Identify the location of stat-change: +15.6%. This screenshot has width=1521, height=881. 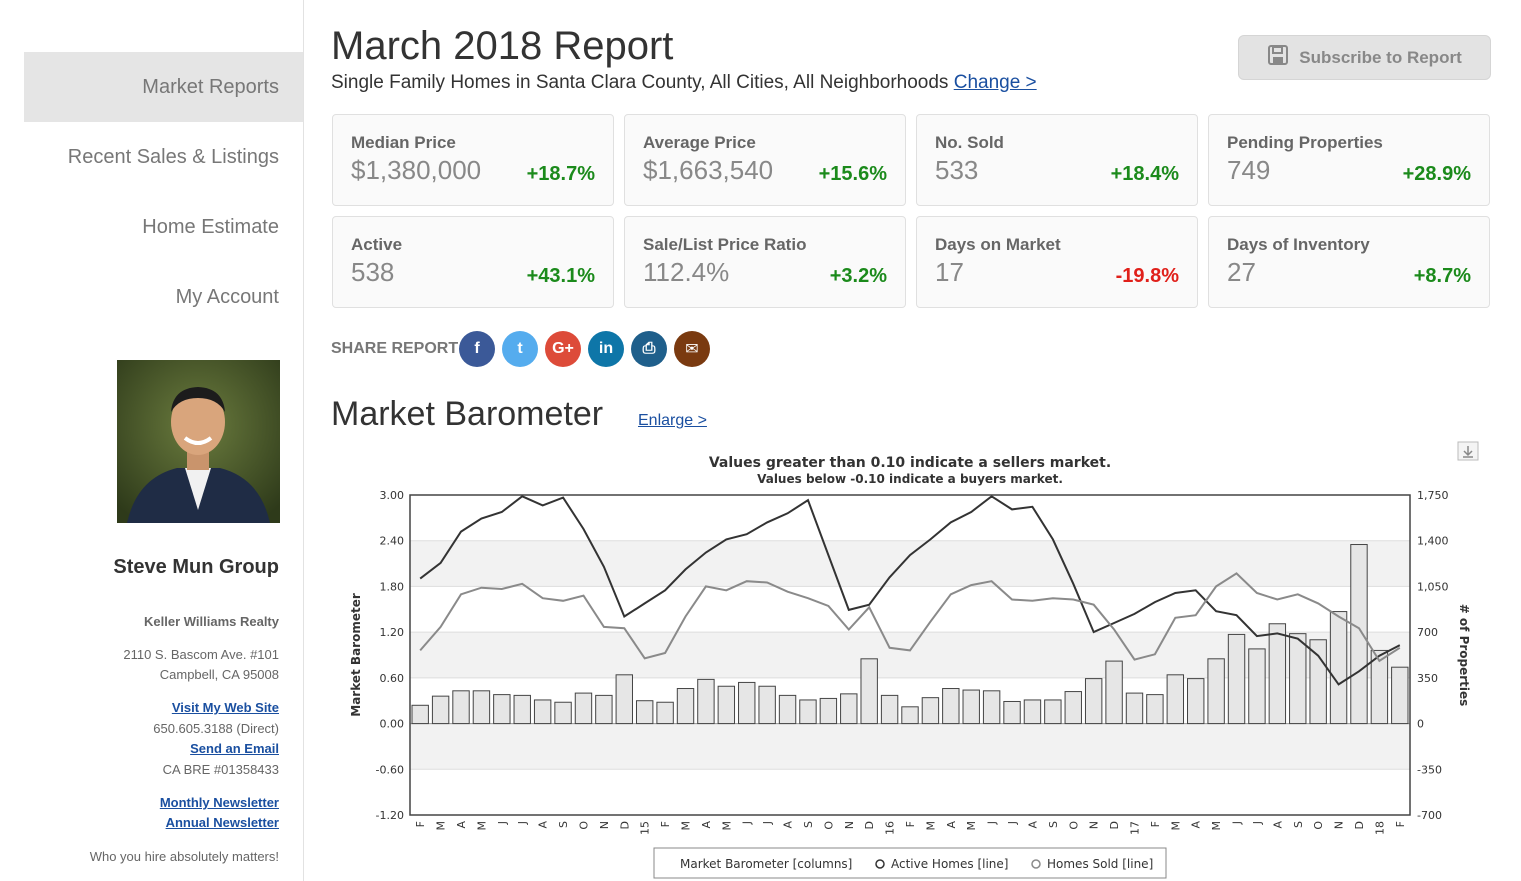
(852, 174).